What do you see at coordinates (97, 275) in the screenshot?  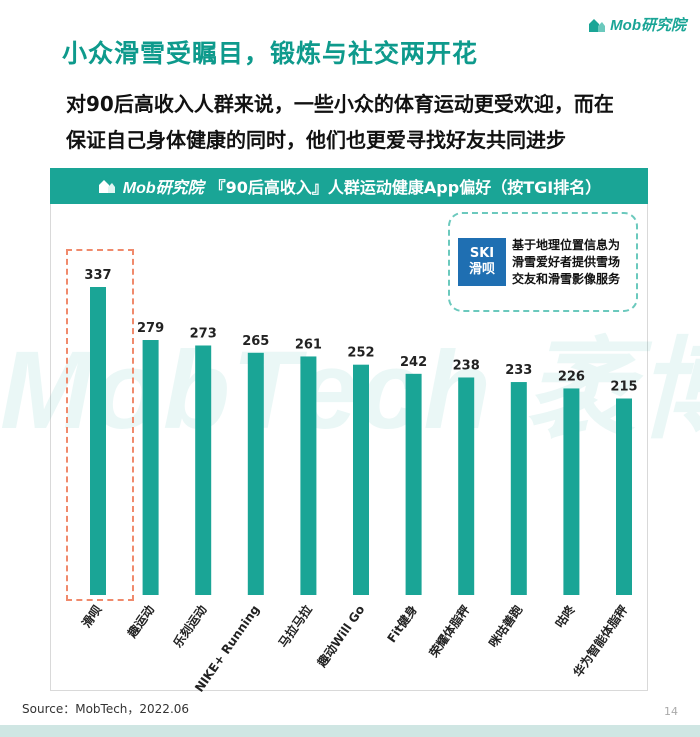 I see `data-label-0: 337` at bounding box center [97, 275].